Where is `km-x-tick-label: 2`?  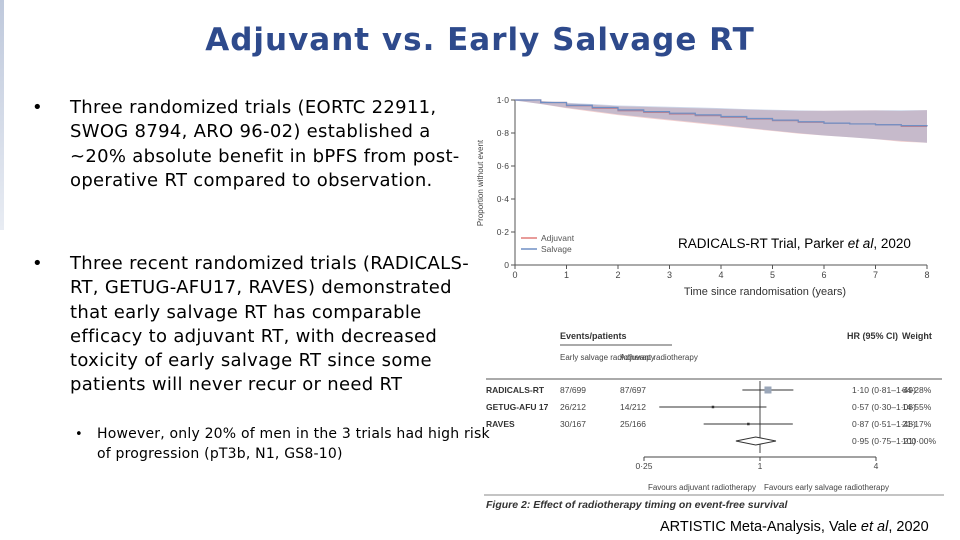 km-x-tick-label: 2 is located at coordinates (617, 275).